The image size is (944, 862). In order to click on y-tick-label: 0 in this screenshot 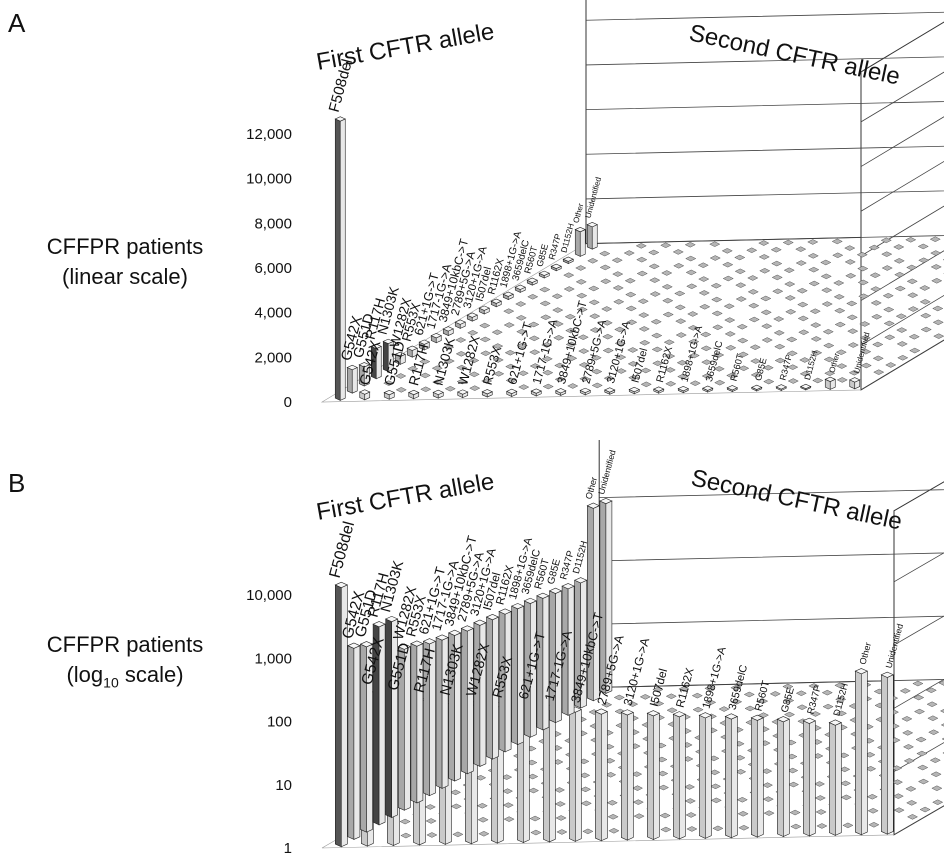, I will do `click(288, 402)`.